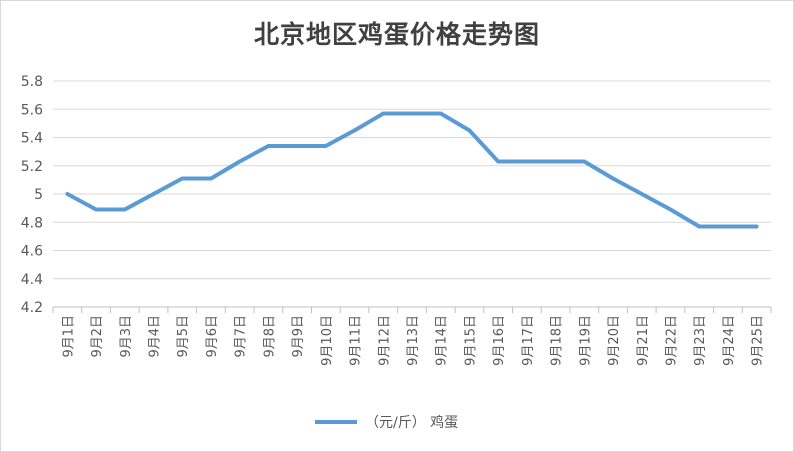 The width and height of the screenshot is (794, 452). What do you see at coordinates (32, 110) in the screenshot?
I see `y-tick-label: 5.6` at bounding box center [32, 110].